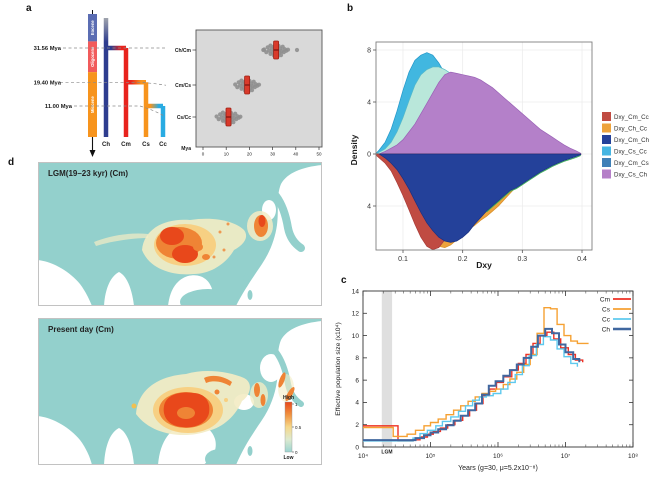 The width and height of the screenshot is (652, 482). Describe the element at coordinates (431, 456) in the screenshot. I see `psmc-x-tick-label: 10⁵` at that location.